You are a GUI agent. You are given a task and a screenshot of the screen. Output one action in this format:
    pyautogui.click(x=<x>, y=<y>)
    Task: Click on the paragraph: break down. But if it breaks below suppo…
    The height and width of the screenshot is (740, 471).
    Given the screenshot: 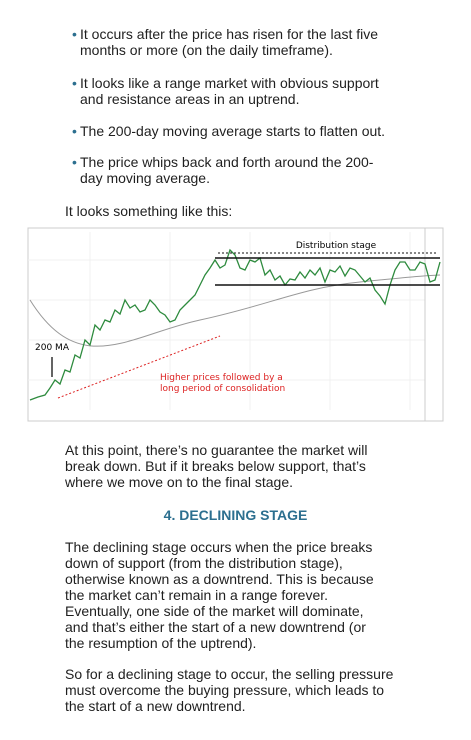 What is the action you would take?
    pyautogui.click(x=215, y=466)
    